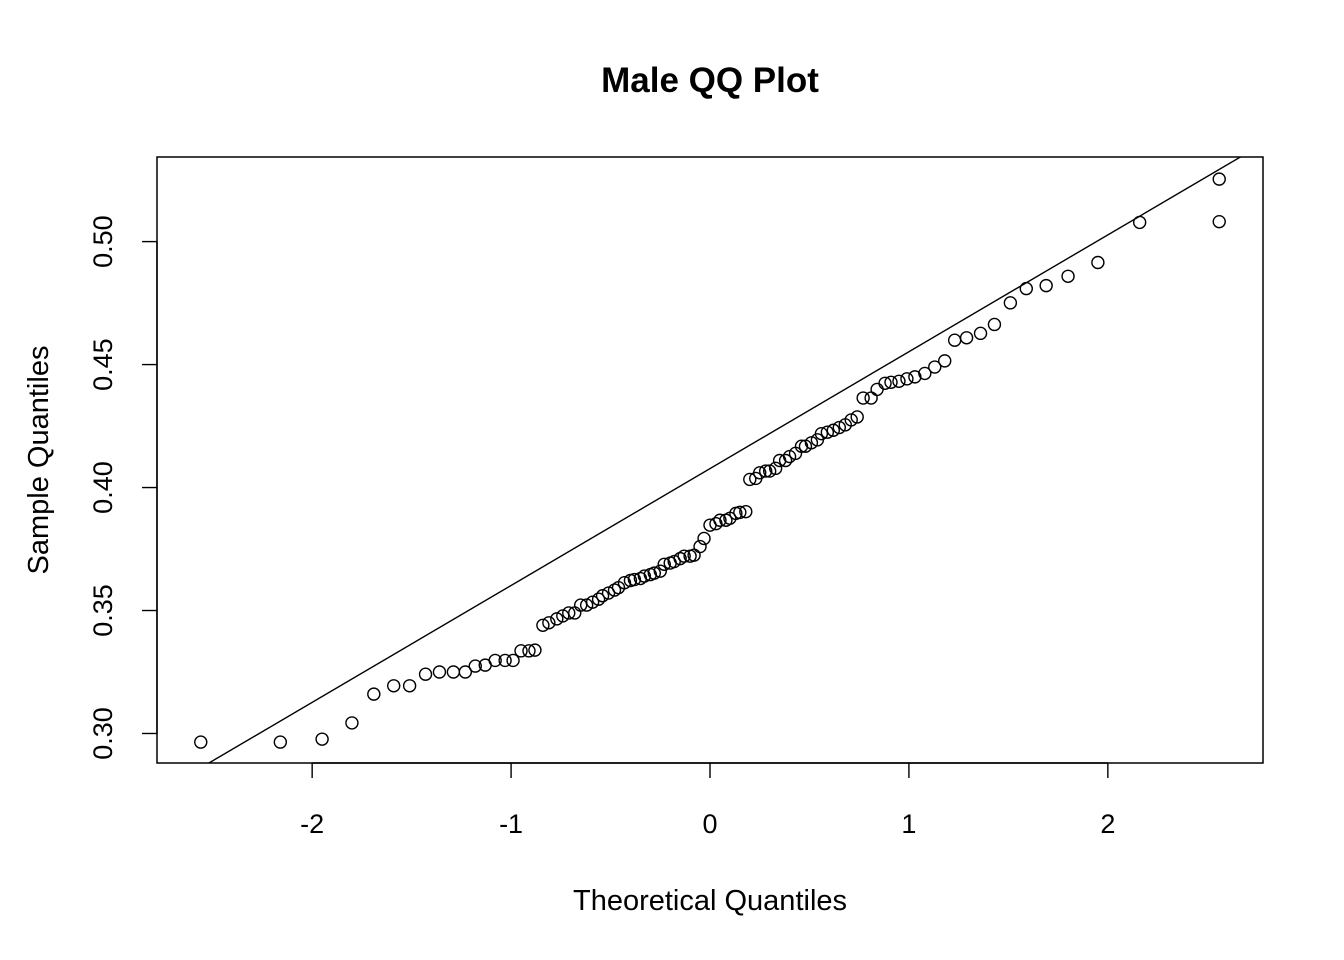  Describe the element at coordinates (103, 364) in the screenshot. I see `y-tick-label: 0.45` at that location.